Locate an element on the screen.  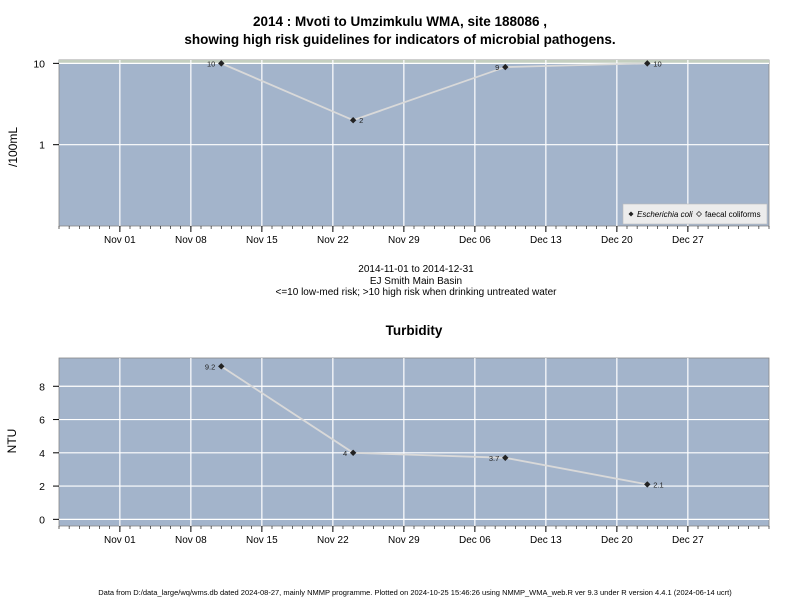
legend: Escherichia coli faecal coliforms is located at coordinates (695, 214).